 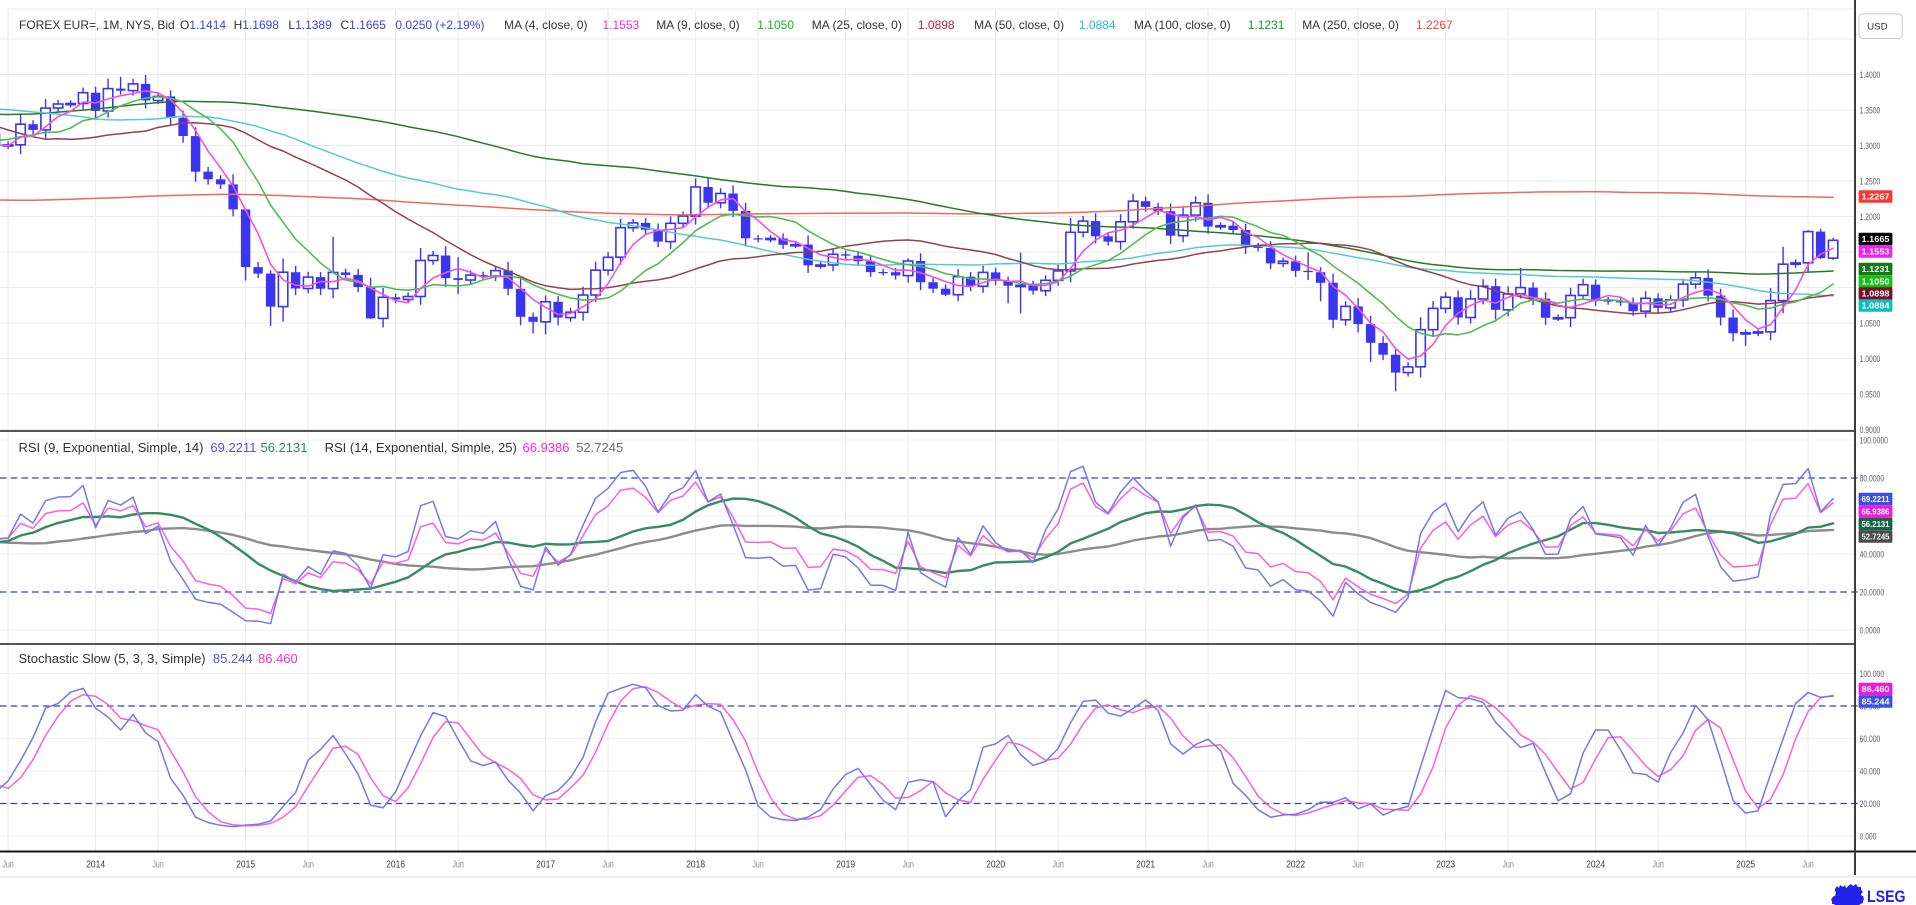 I want to click on svg-text: 40.000, so click(x=1870, y=771).